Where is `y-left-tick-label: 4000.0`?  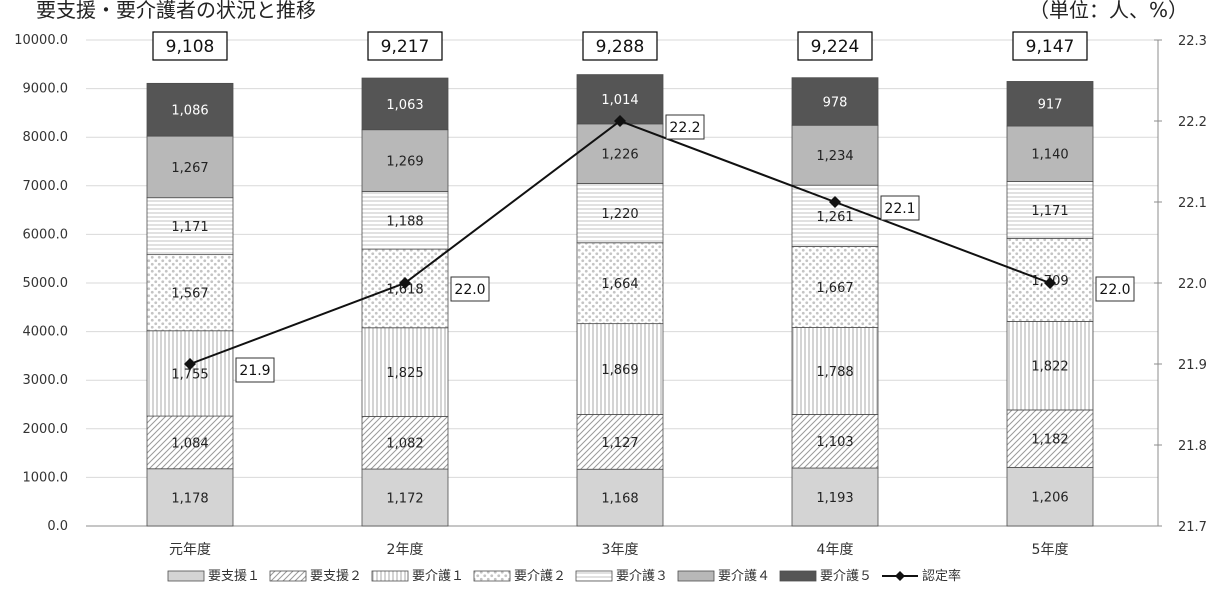 y-left-tick-label: 4000.0 is located at coordinates (46, 332).